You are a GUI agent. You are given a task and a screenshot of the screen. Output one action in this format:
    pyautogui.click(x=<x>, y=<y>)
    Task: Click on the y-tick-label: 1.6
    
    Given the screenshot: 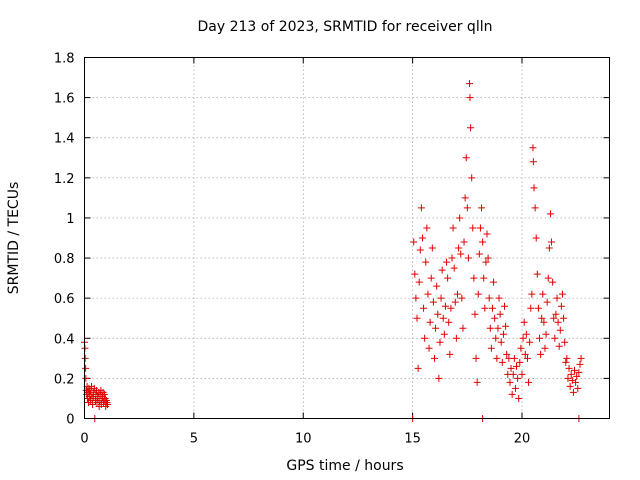 What is the action you would take?
    pyautogui.click(x=64, y=99)
    